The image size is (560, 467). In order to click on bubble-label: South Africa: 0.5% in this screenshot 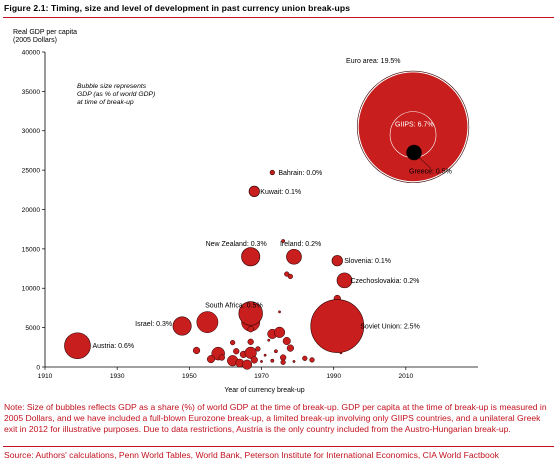, I will do `click(234, 305)`.